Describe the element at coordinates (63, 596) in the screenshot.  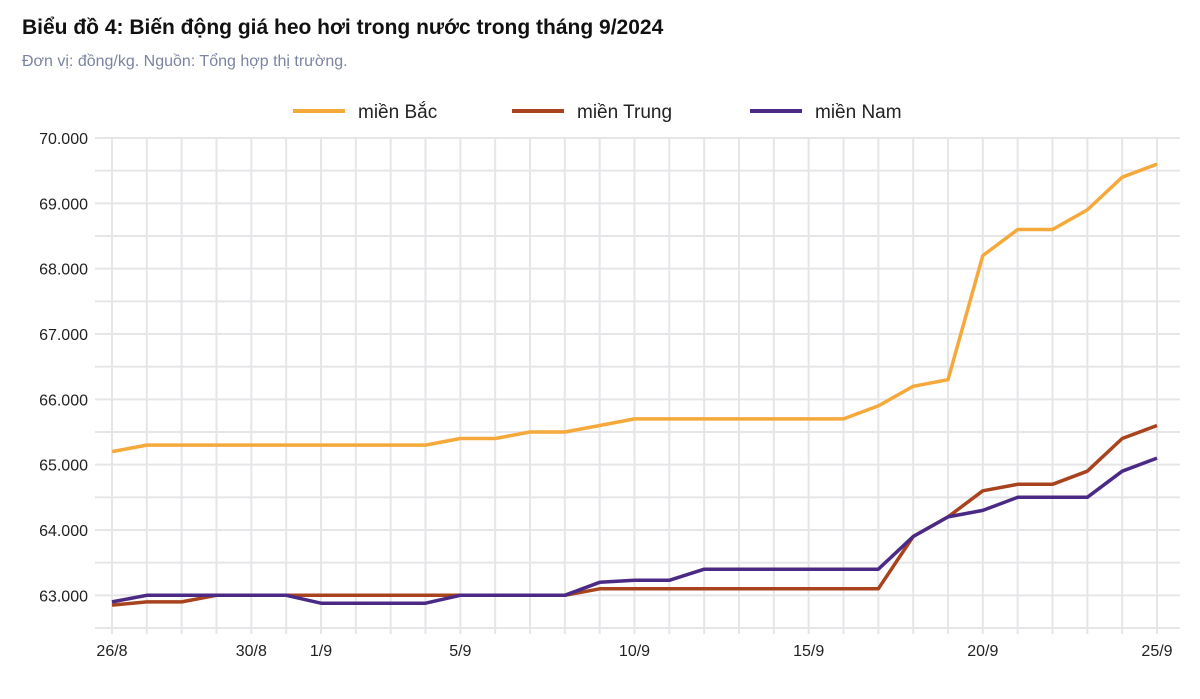
I see `y-tick-label: 63.000` at that location.